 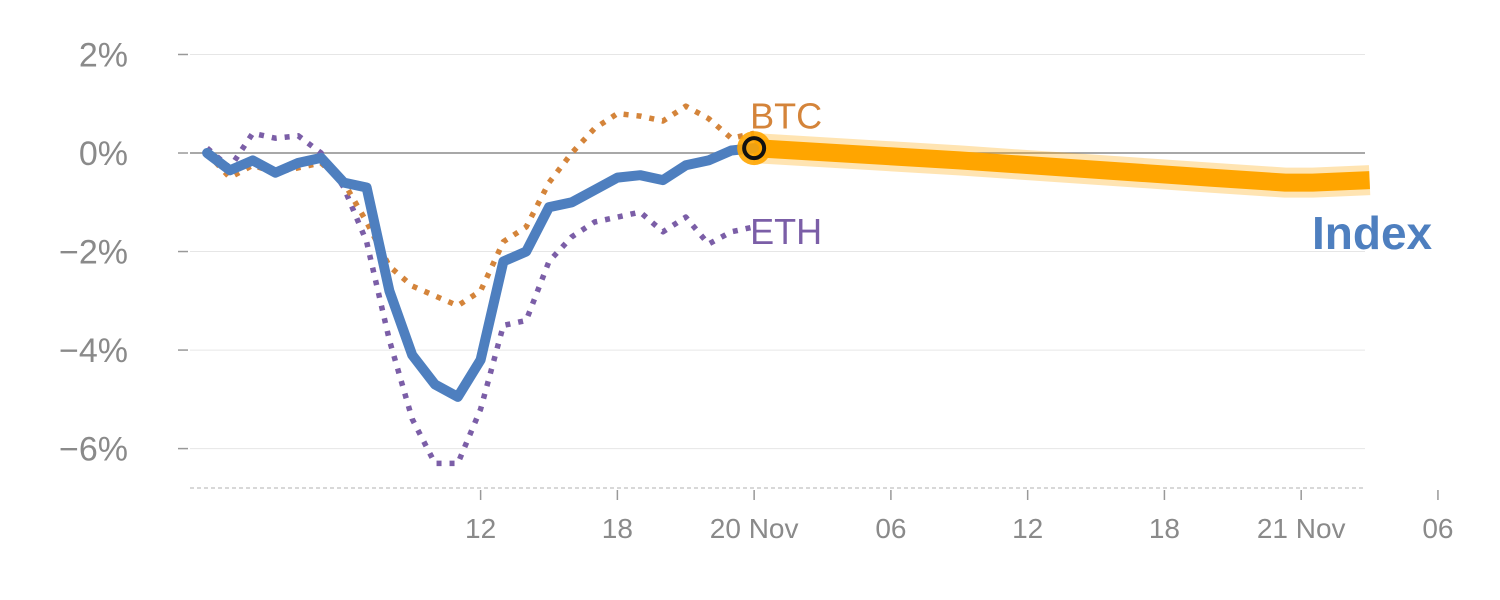 I want to click on y-tick-label: −4%, so click(x=93, y=351).